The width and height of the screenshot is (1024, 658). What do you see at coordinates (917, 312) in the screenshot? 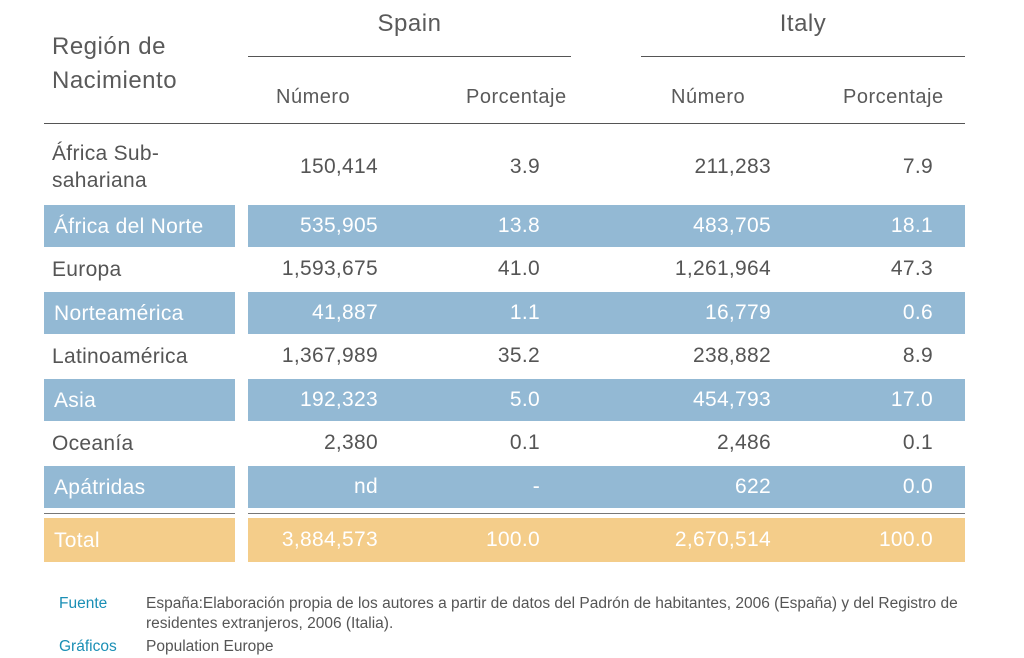
I see `italy-percent-cell: 0.6` at bounding box center [917, 312].